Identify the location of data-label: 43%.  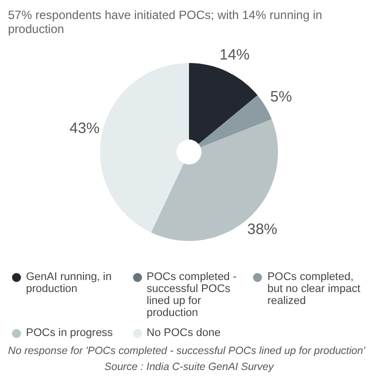
(85, 128).